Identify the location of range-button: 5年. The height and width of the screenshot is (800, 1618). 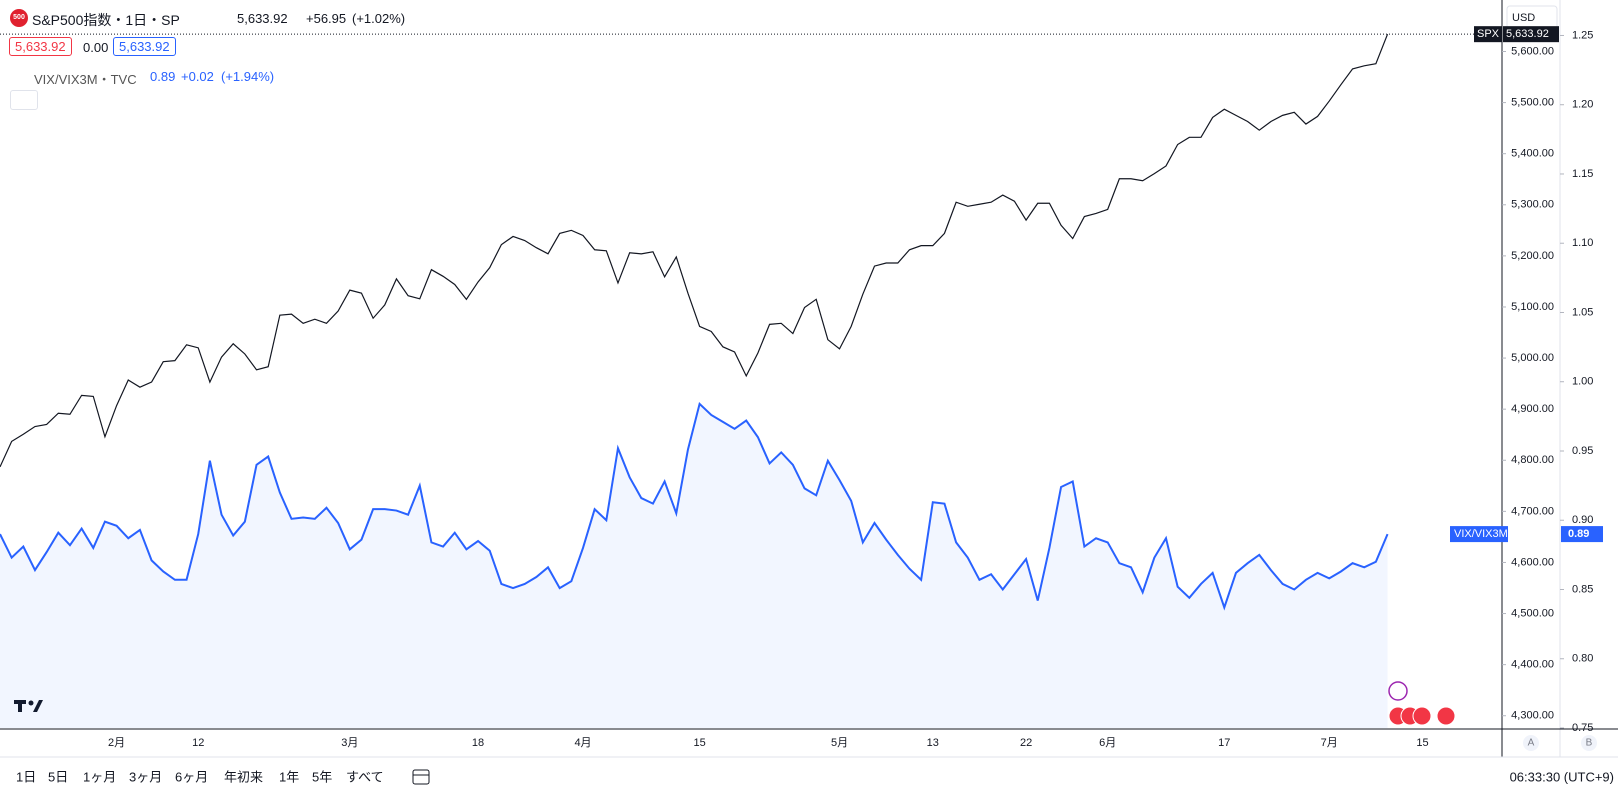
(322, 776).